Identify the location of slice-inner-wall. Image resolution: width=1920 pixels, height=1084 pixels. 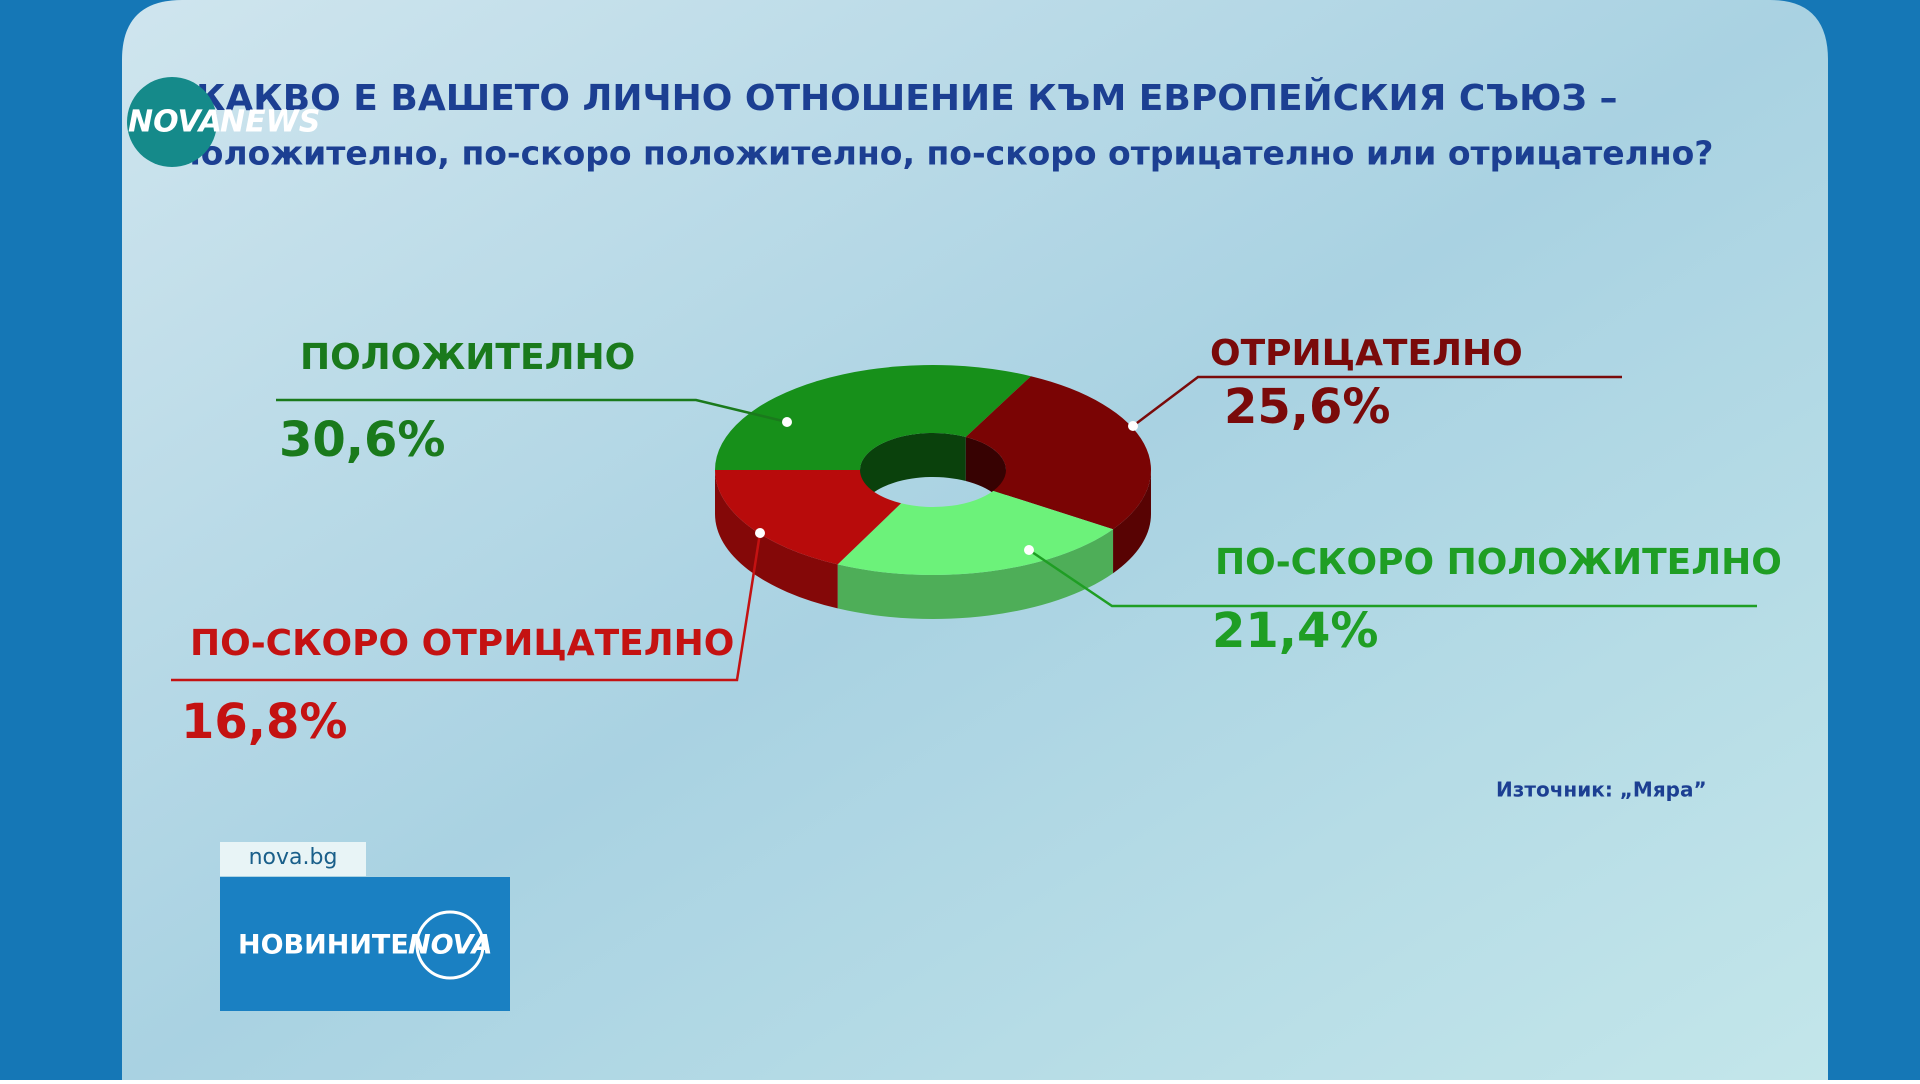
(913, 473).